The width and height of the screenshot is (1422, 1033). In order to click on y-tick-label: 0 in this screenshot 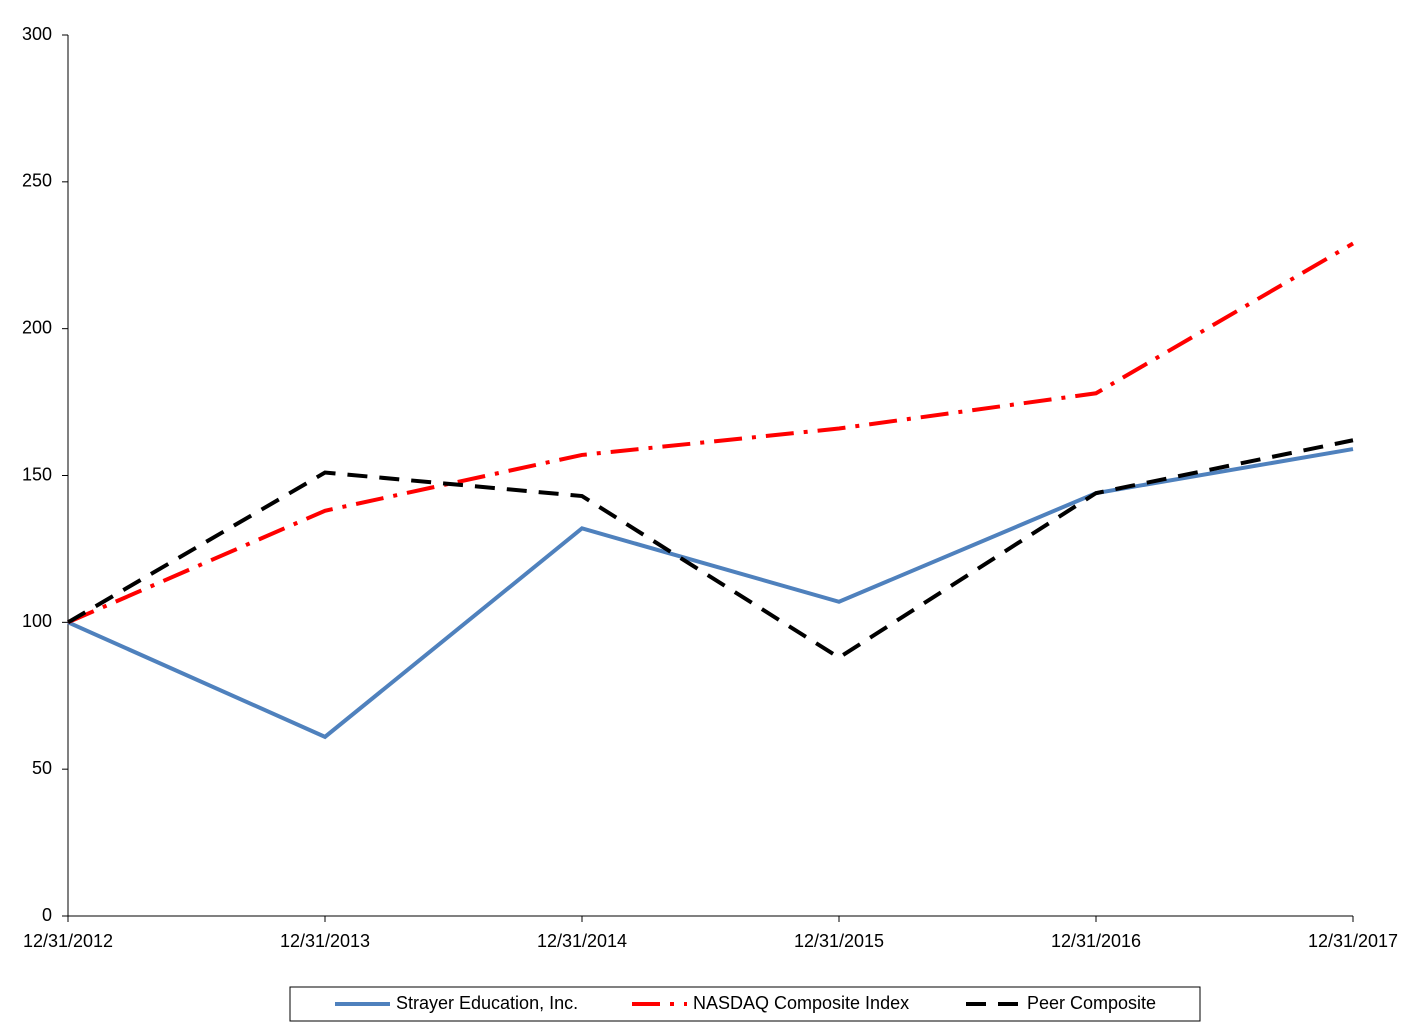, I will do `click(47, 915)`.